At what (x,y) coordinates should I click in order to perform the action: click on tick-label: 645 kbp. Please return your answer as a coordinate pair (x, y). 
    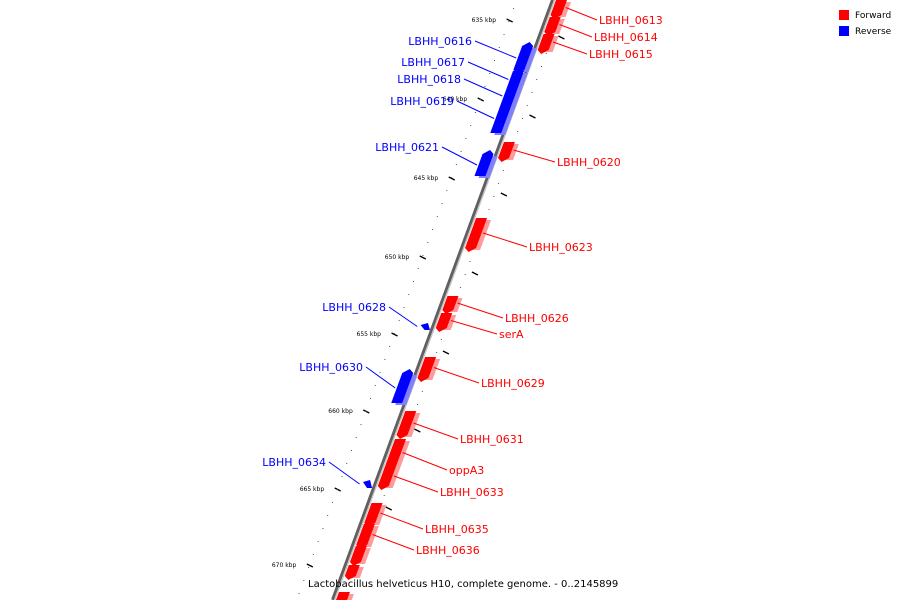
    Looking at the image, I should click on (426, 178).